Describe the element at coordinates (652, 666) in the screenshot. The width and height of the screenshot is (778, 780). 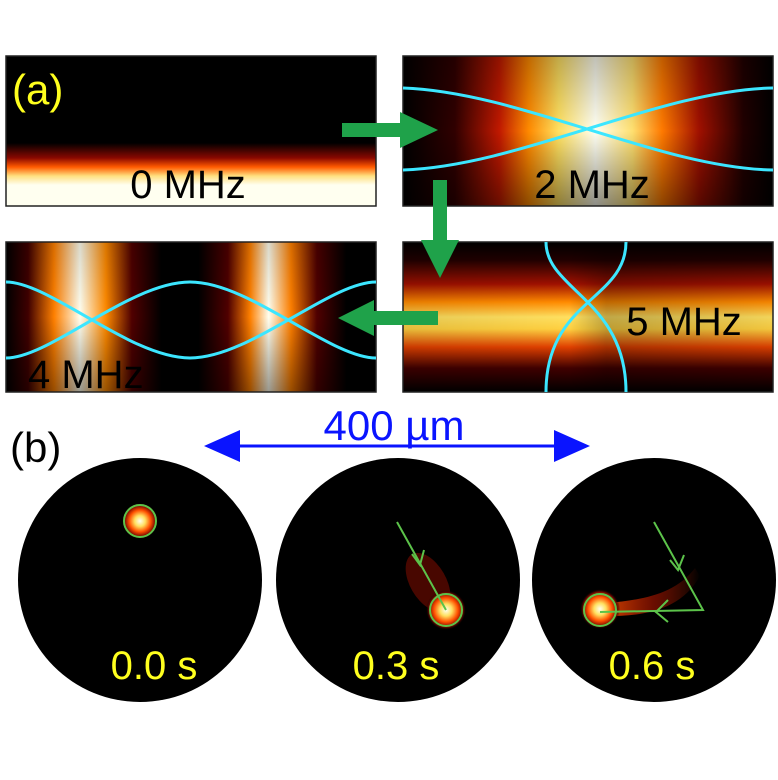
I see `time-label-06s: 0.6 s` at that location.